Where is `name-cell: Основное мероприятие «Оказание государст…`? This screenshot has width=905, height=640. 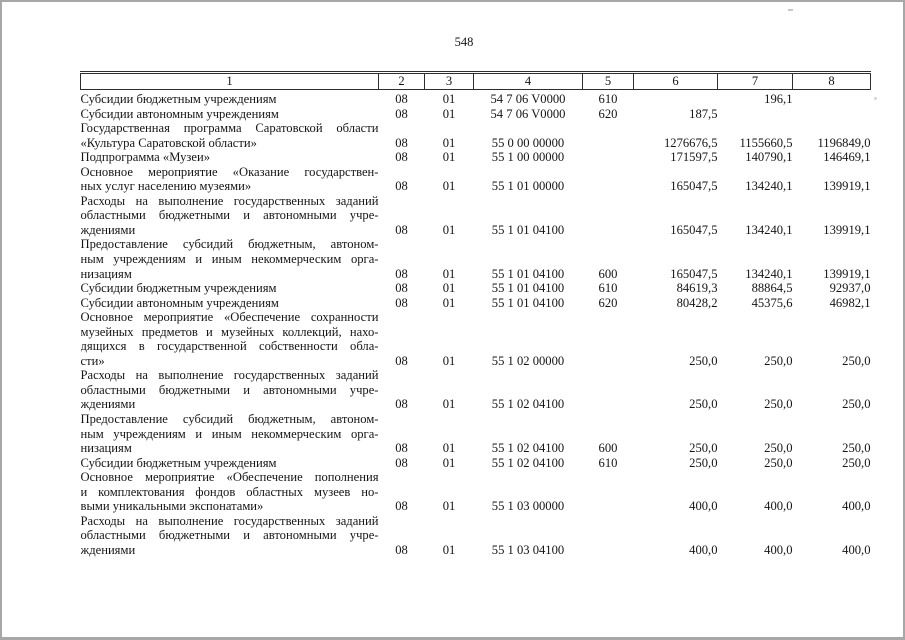 name-cell: Основное мероприятие «Оказание государст… is located at coordinates (230, 179).